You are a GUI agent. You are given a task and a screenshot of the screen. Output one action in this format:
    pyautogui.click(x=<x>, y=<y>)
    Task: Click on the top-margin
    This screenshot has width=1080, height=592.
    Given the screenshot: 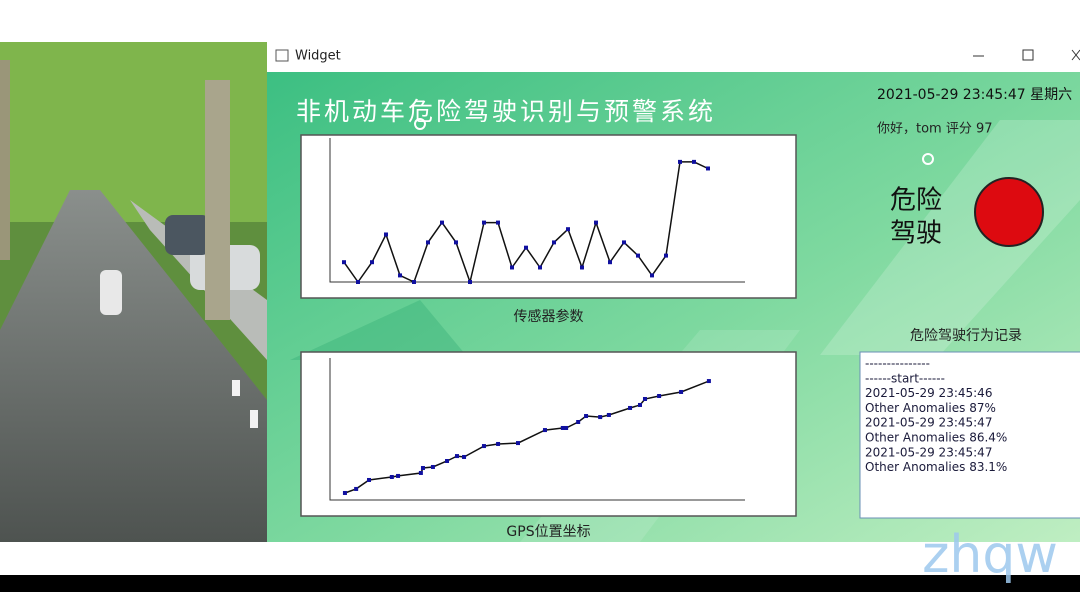 What is the action you would take?
    pyautogui.click(x=540, y=21)
    